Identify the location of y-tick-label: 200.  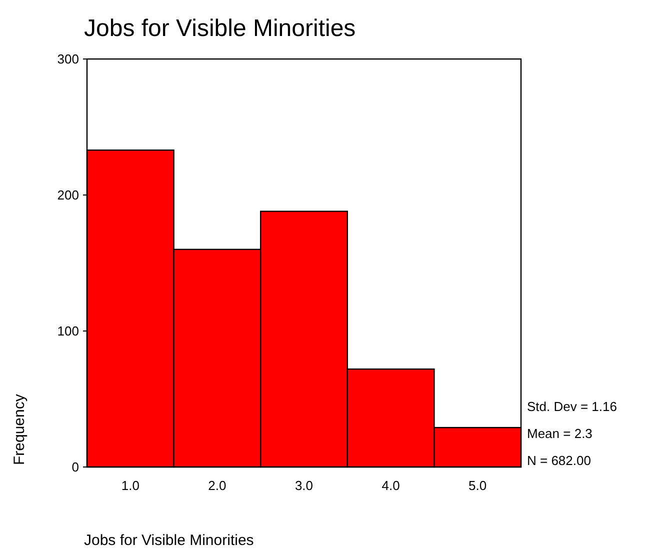
(68, 195).